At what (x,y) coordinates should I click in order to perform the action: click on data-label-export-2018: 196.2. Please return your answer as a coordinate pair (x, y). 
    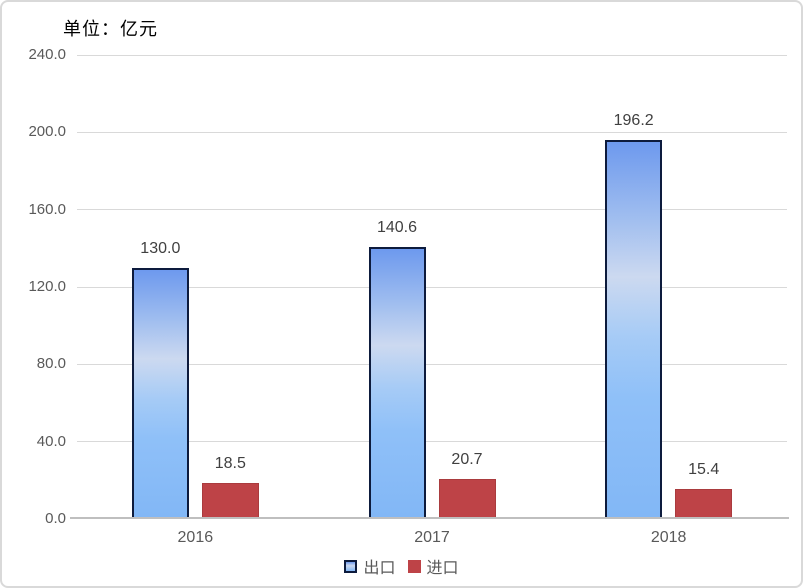
    Looking at the image, I should click on (633, 120).